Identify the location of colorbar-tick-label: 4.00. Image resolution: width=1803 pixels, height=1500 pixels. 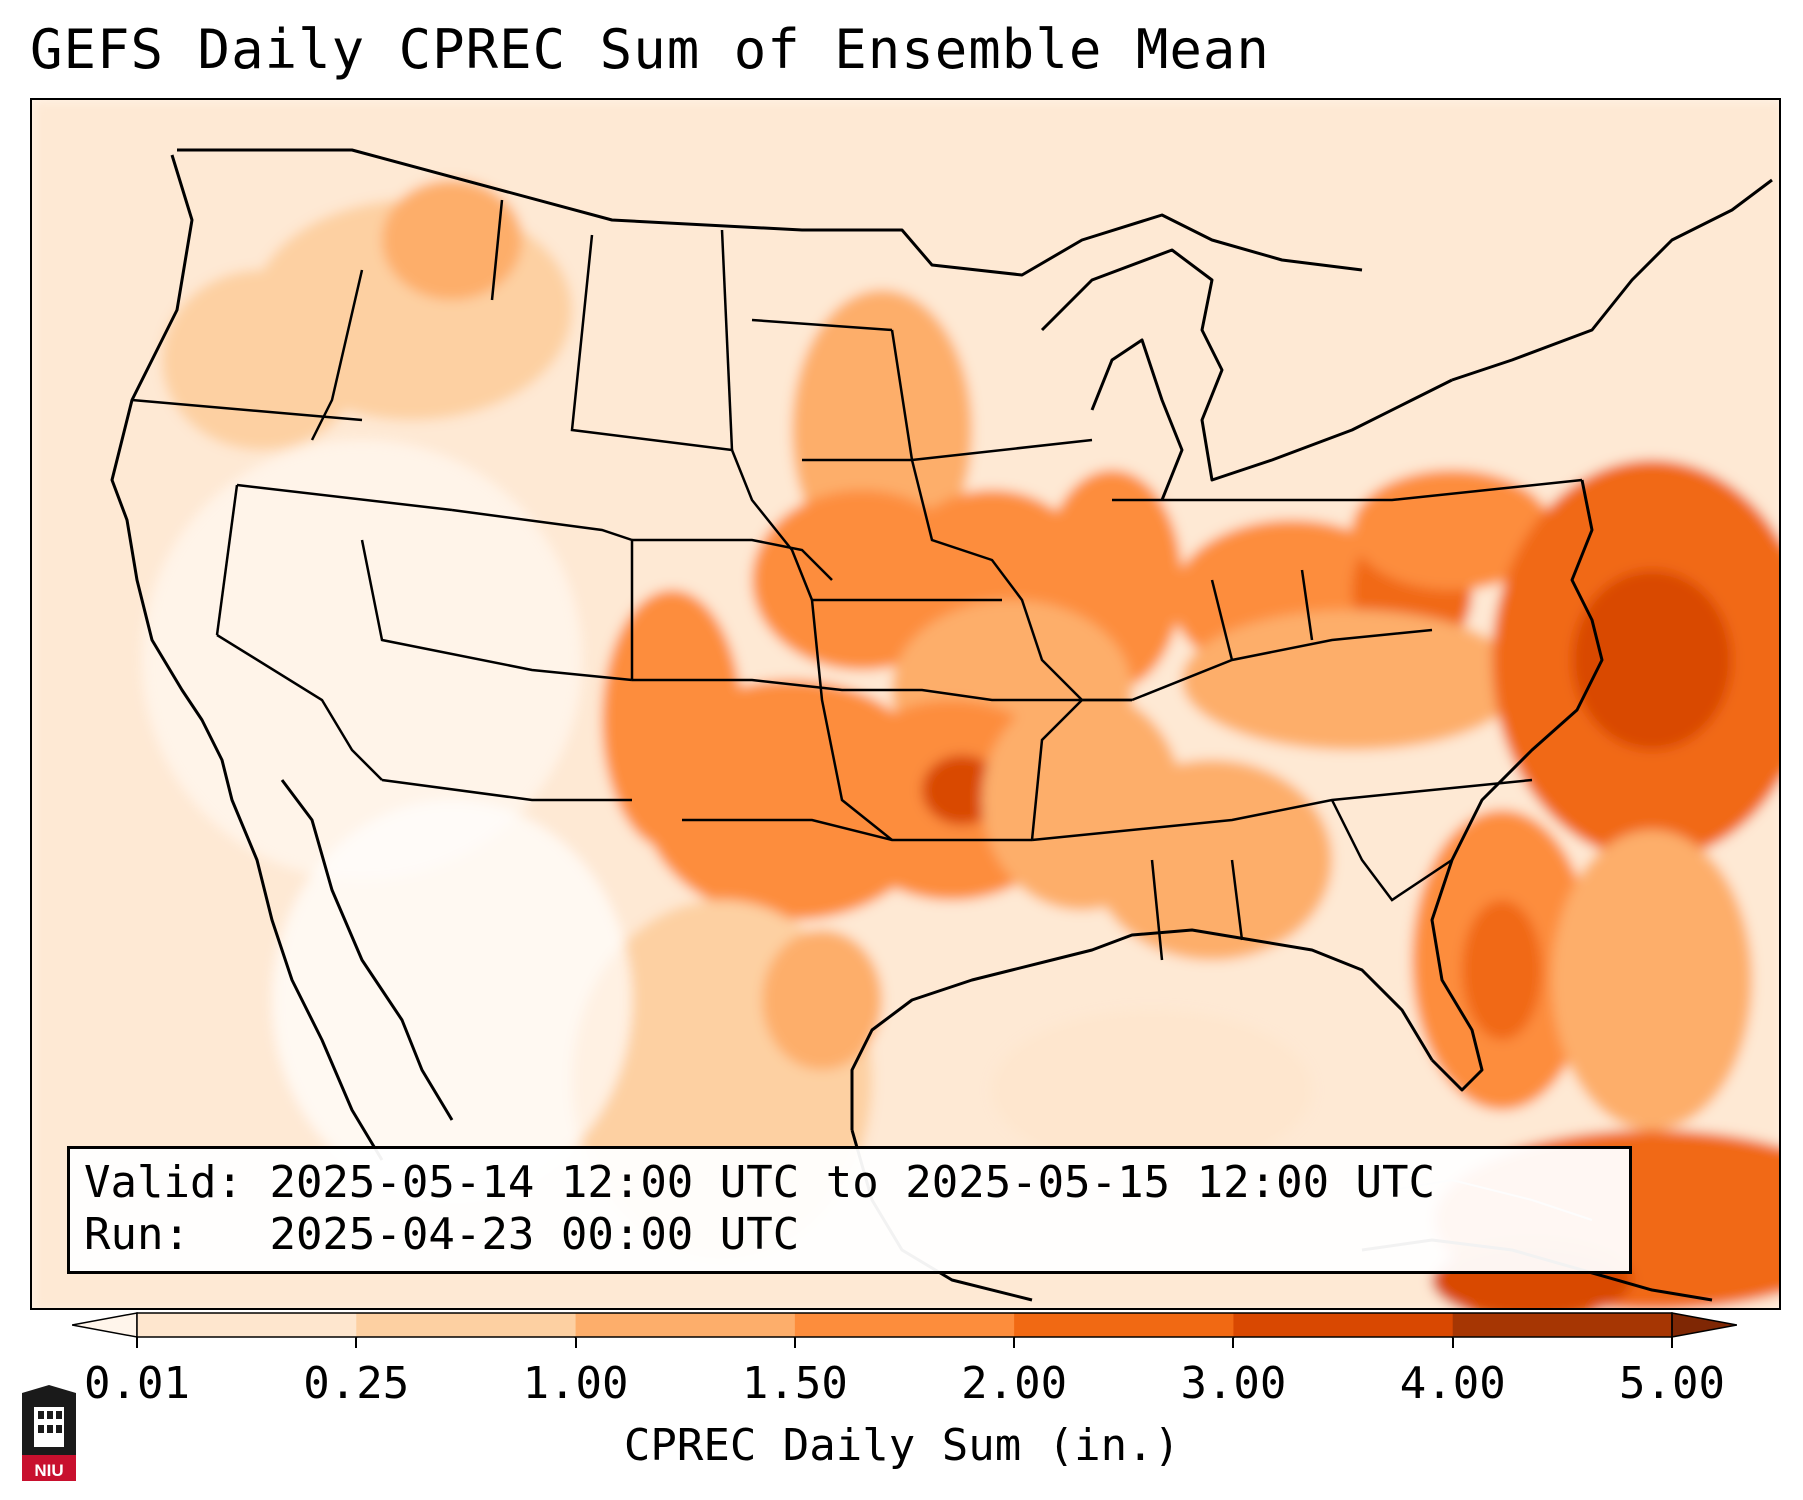
(1452, 1383).